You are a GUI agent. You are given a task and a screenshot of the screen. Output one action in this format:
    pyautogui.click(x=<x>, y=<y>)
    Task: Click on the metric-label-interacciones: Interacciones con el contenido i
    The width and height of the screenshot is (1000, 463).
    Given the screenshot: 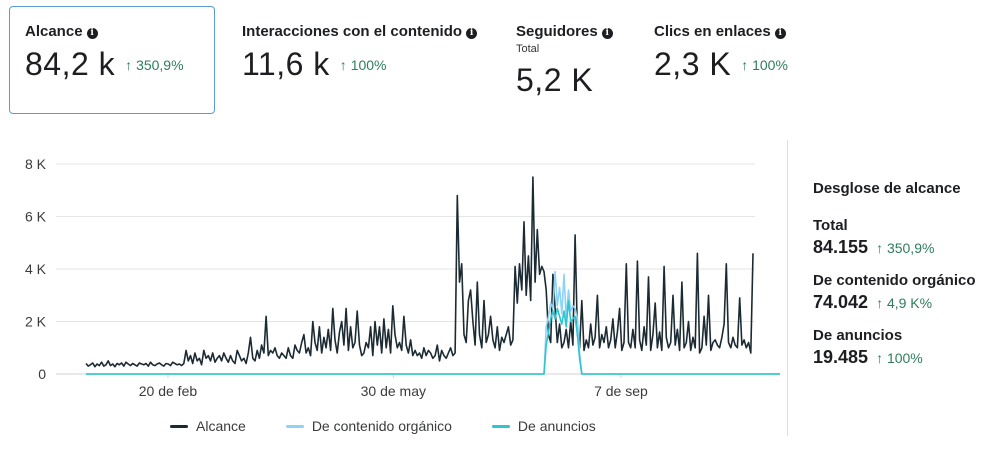 What is the action you would take?
    pyautogui.click(x=360, y=31)
    